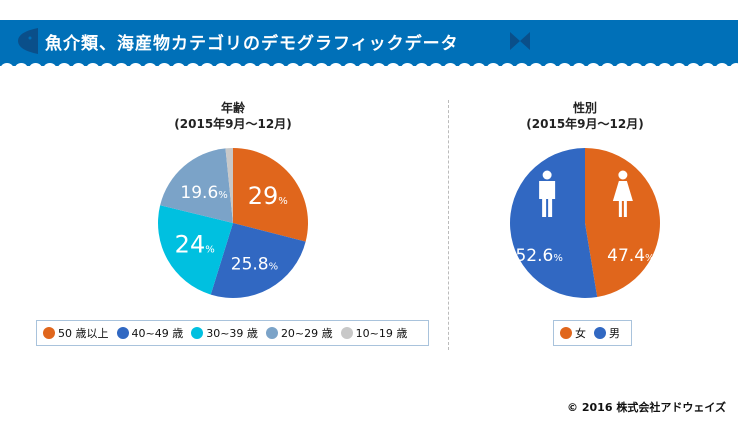  I want to click on fish-tail-icon, so click(520, 41).